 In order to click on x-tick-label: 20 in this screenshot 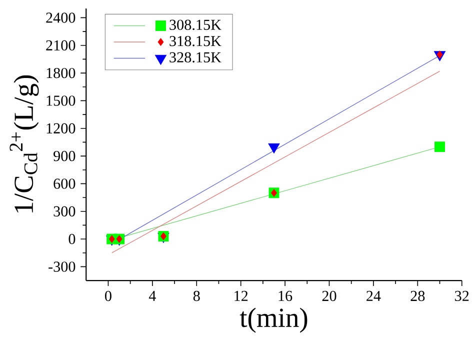, I will do `click(329, 296)`.